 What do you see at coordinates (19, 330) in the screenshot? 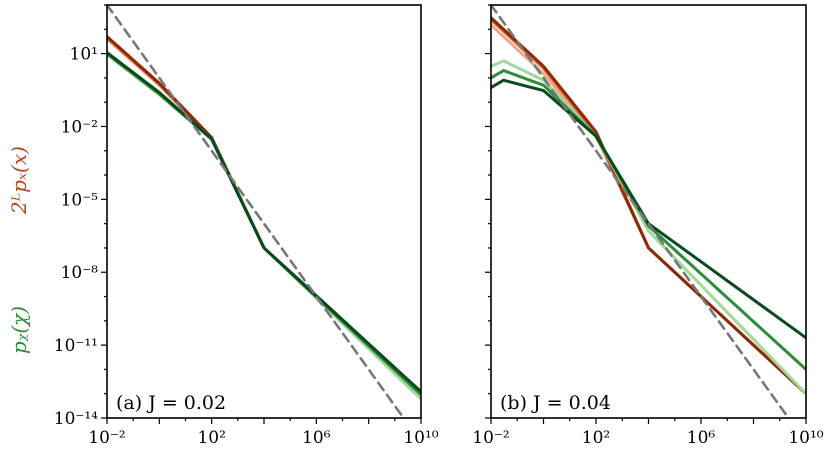
I see `y-axis-label-bottom: pᵪ(χ)` at bounding box center [19, 330].